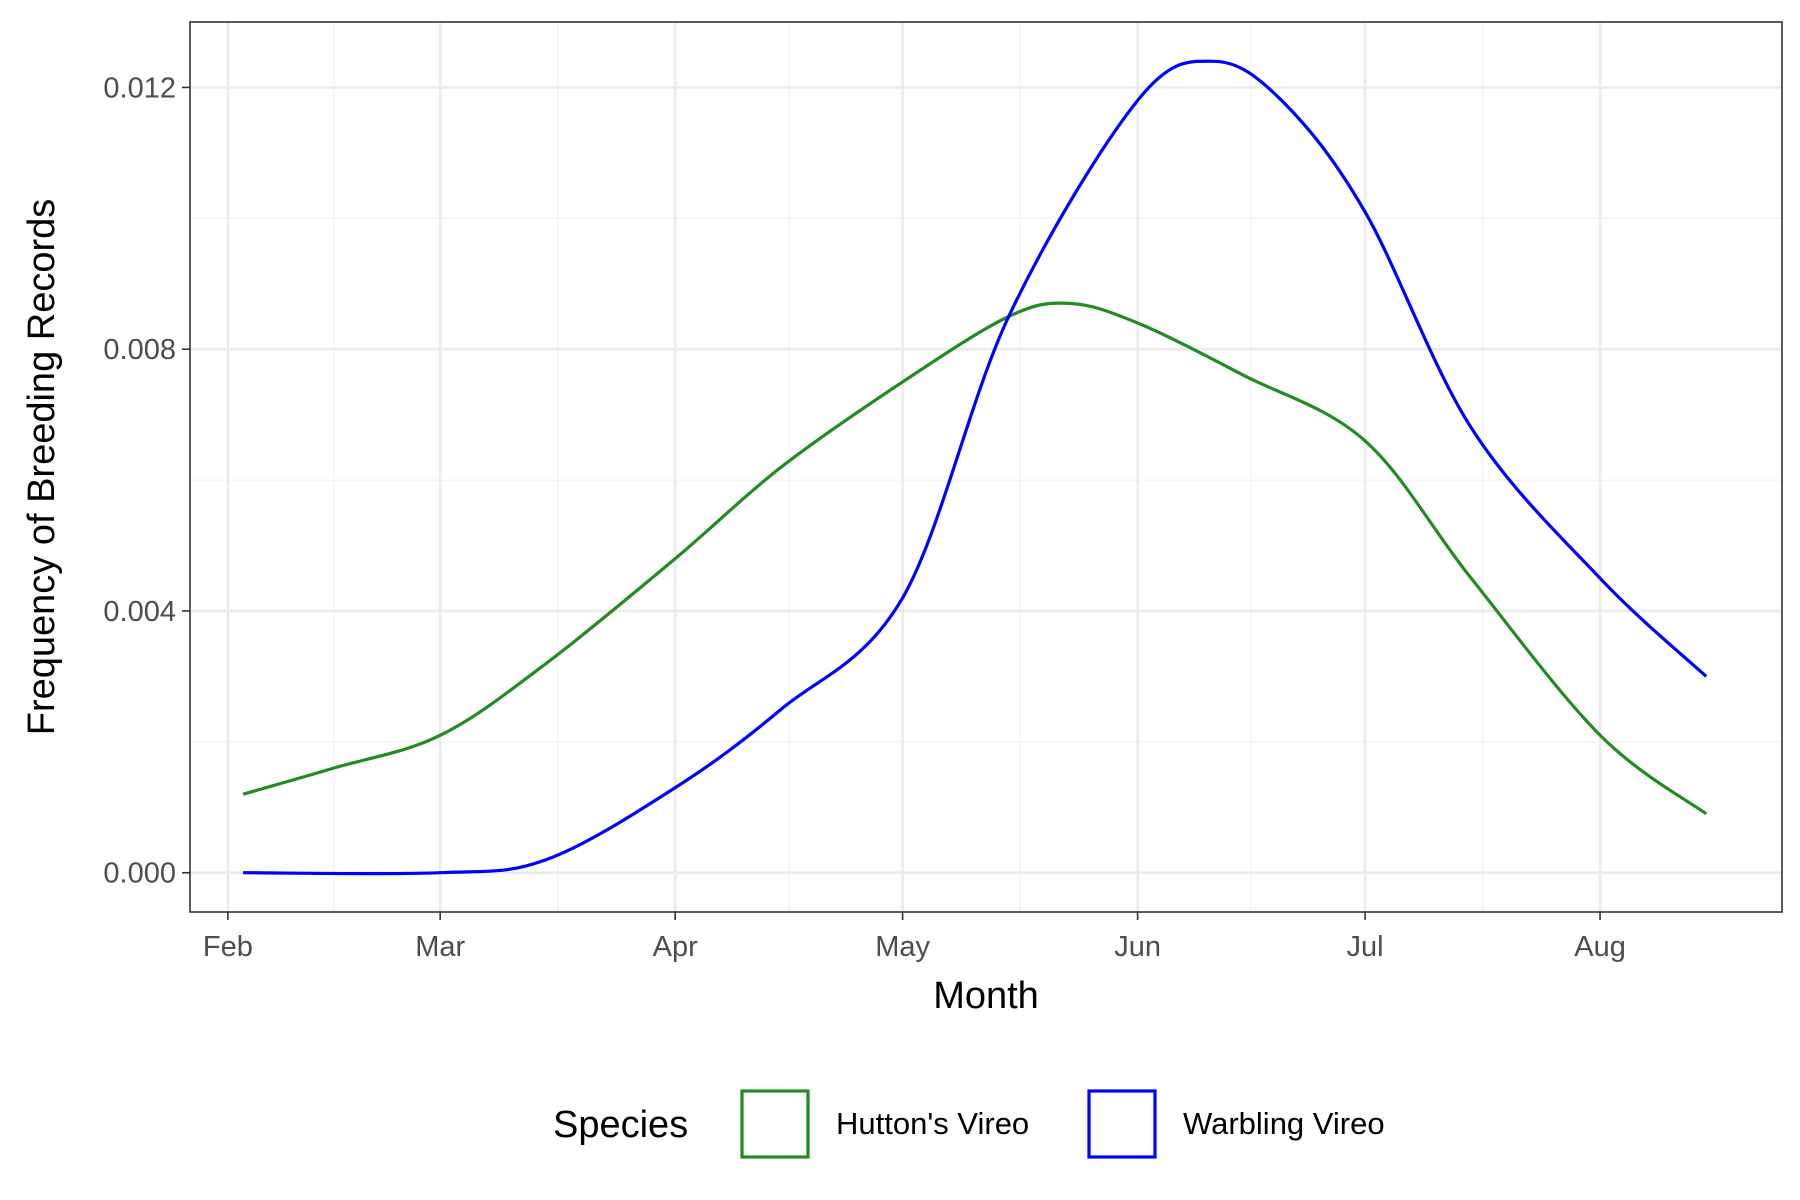 This screenshot has height=1200, width=1800. What do you see at coordinates (440, 947) in the screenshot?
I see `x-tick-label: Mar` at bounding box center [440, 947].